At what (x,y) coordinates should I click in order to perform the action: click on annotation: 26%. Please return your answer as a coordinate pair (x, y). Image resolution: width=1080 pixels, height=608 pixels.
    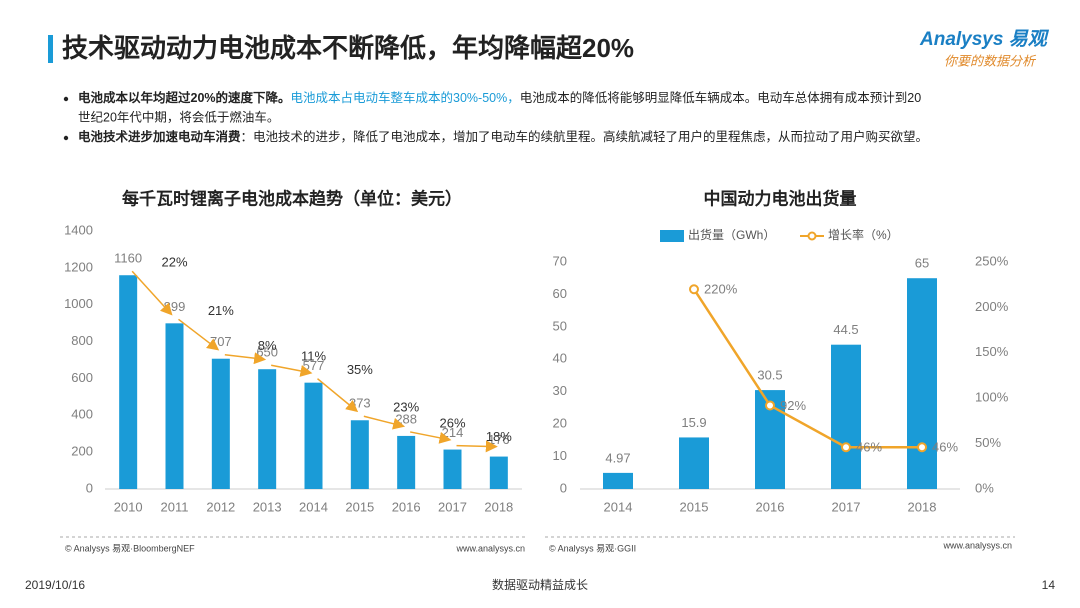
    Looking at the image, I should click on (452, 422).